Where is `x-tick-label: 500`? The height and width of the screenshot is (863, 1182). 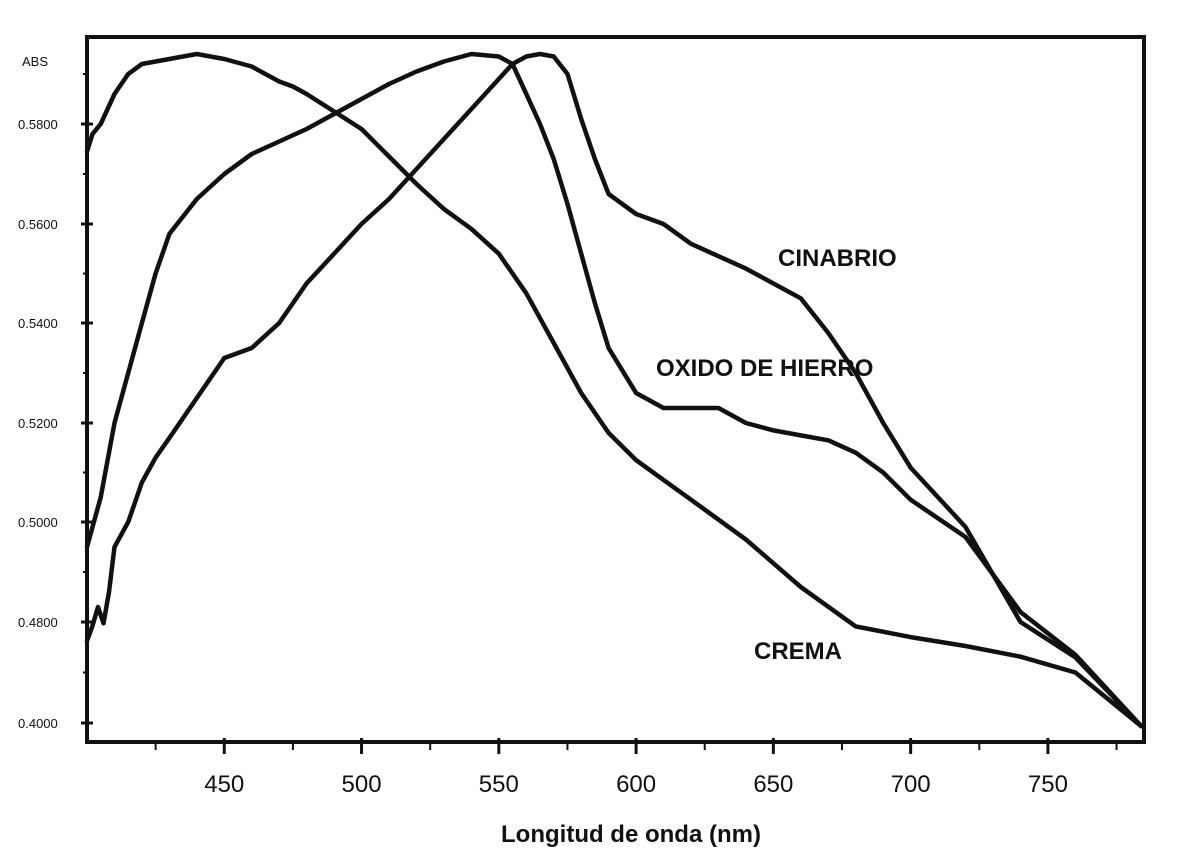 x-tick-label: 500 is located at coordinates (362, 784).